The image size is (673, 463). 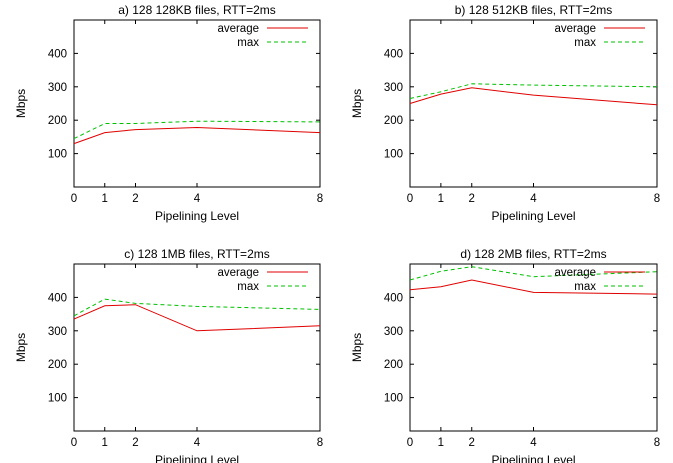 What do you see at coordinates (197, 254) in the screenshot?
I see `chart-title: c) 128 1MB files, RTT=2ms` at bounding box center [197, 254].